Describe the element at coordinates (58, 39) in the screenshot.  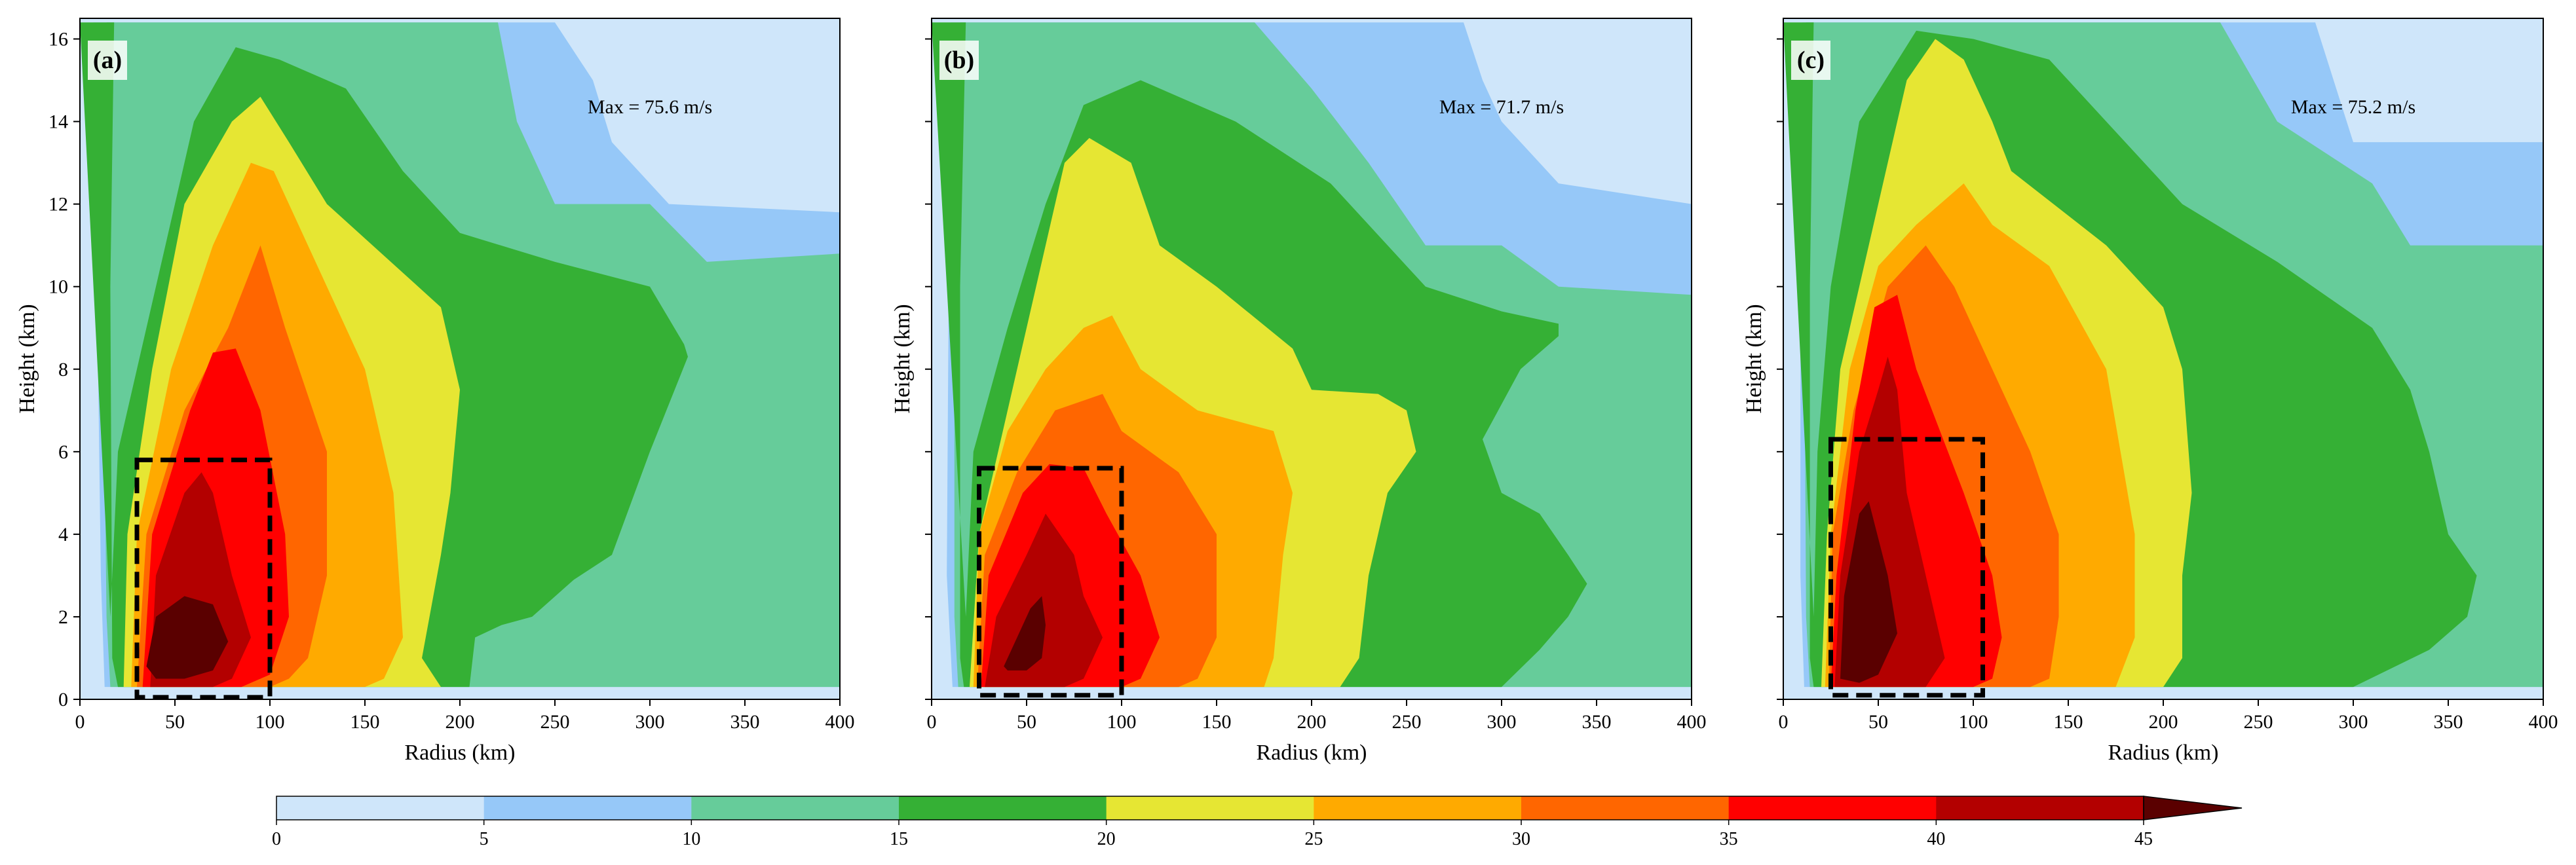
I see `y-tick-label: 16` at that location.